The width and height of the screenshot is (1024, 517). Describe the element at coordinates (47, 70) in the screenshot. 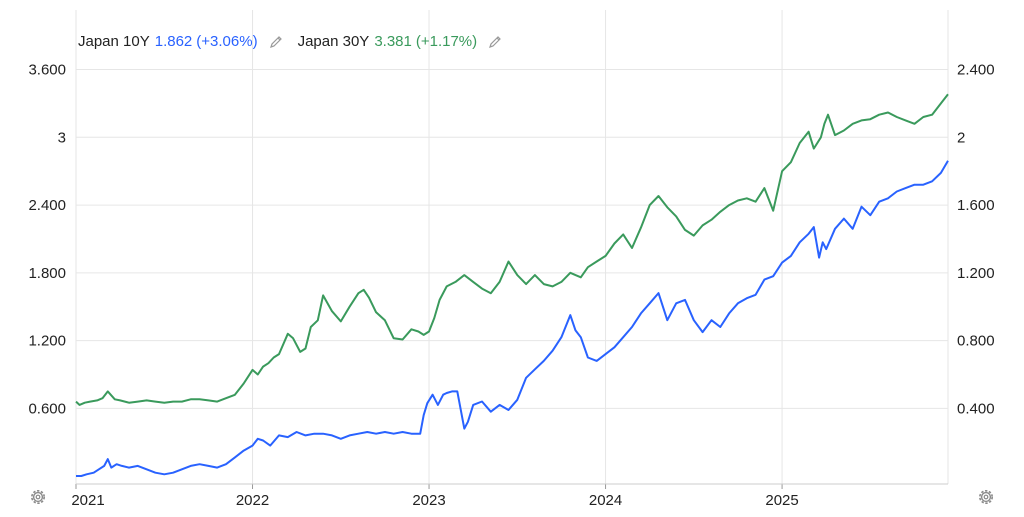

I see `y-left-tick-label: 3.600` at that location.